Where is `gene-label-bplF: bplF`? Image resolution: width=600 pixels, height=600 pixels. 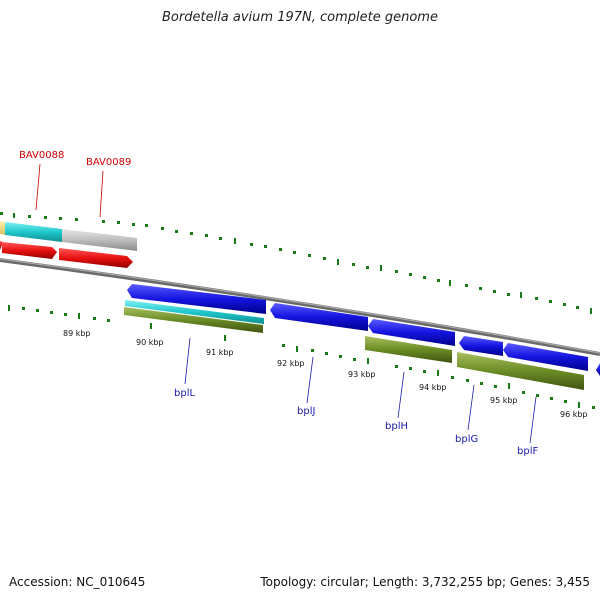
gene-label-bplF: bplF is located at coordinates (527, 451).